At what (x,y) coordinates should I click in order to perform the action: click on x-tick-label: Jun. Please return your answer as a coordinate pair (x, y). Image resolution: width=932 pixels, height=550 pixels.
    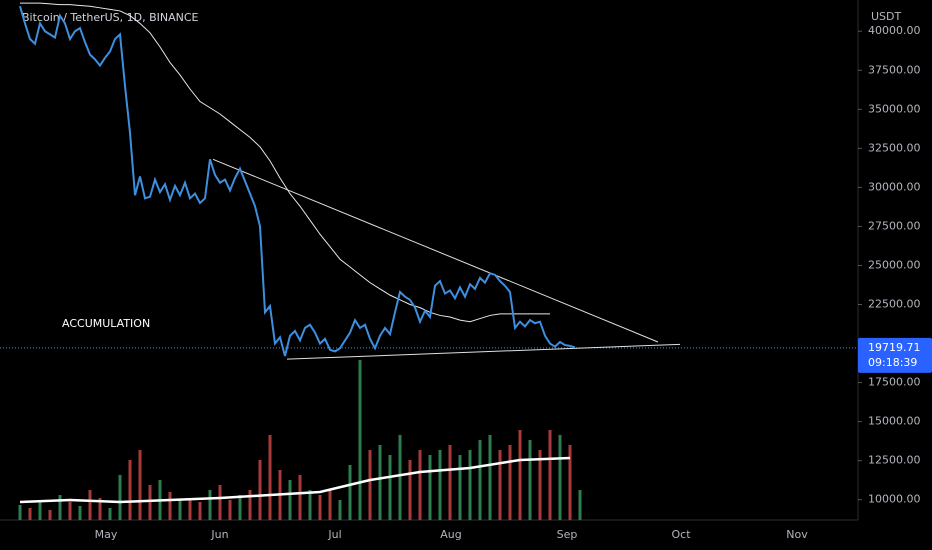
    Looking at the image, I should click on (219, 534).